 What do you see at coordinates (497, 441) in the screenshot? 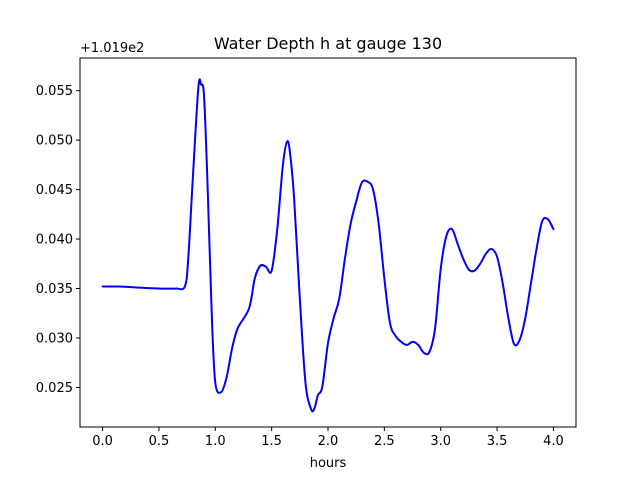
I see `x-tick-label: 3.5` at bounding box center [497, 441].